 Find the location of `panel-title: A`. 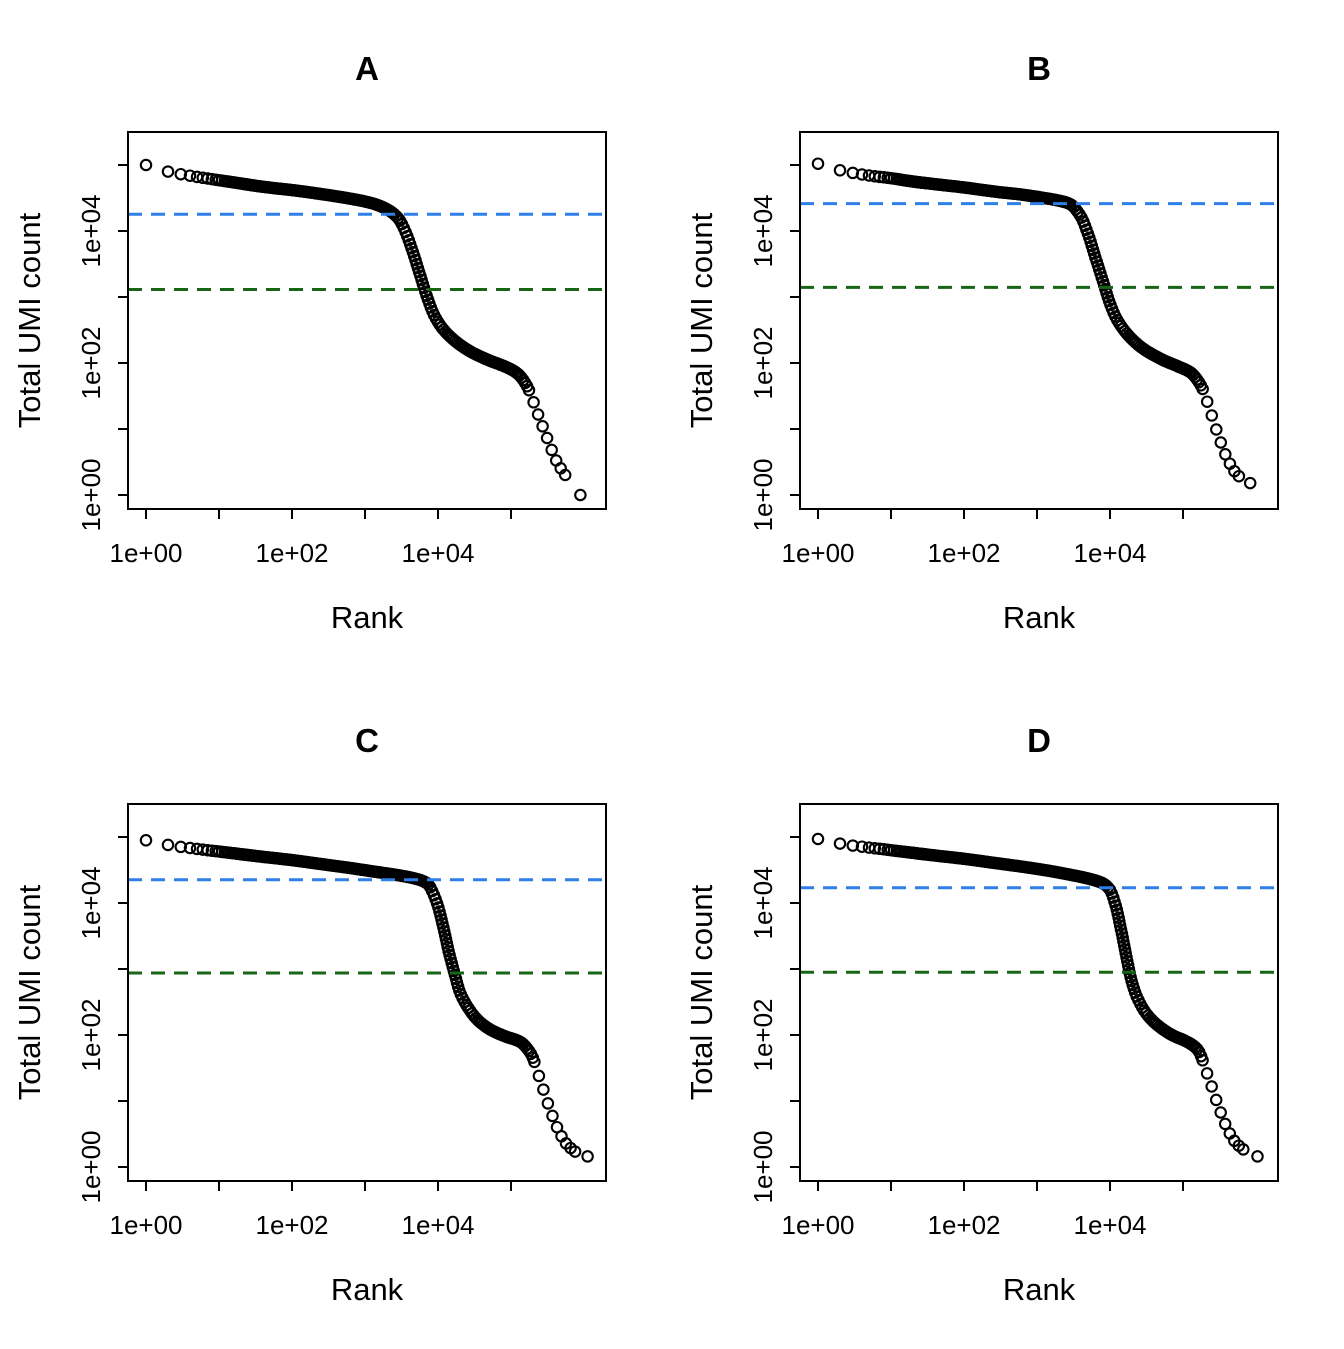

panel-title: A is located at coordinates (367, 68).